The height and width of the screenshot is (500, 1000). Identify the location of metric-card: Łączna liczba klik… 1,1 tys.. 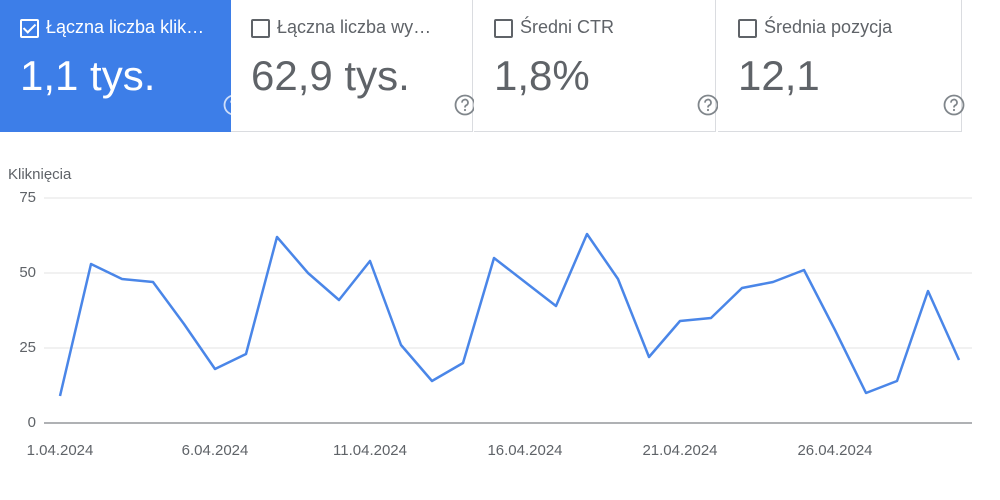
(122, 66).